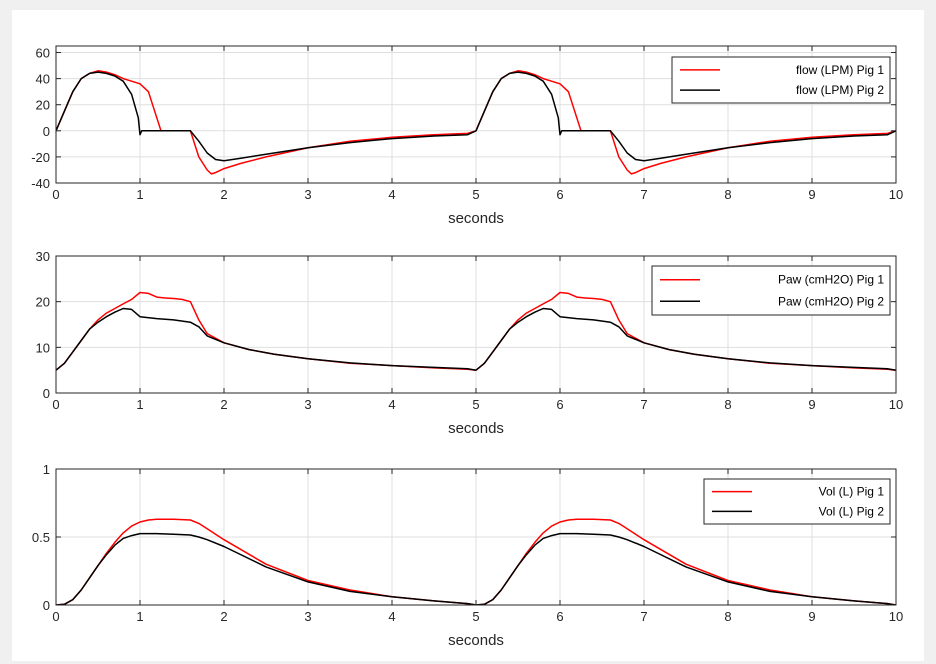  What do you see at coordinates (40, 157) in the screenshot?
I see `y-tick-label: -20` at bounding box center [40, 157].